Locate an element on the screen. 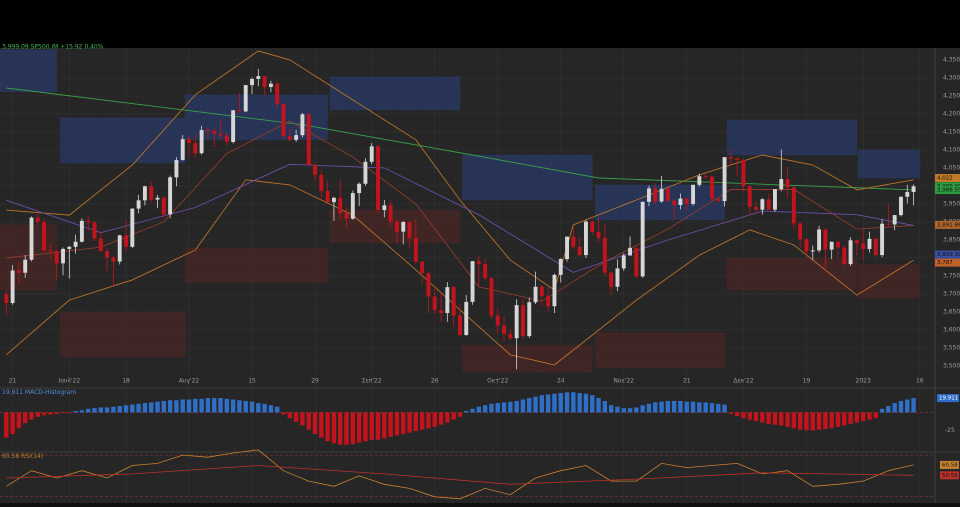  x-tick-label: Νοε'22 is located at coordinates (623, 381).